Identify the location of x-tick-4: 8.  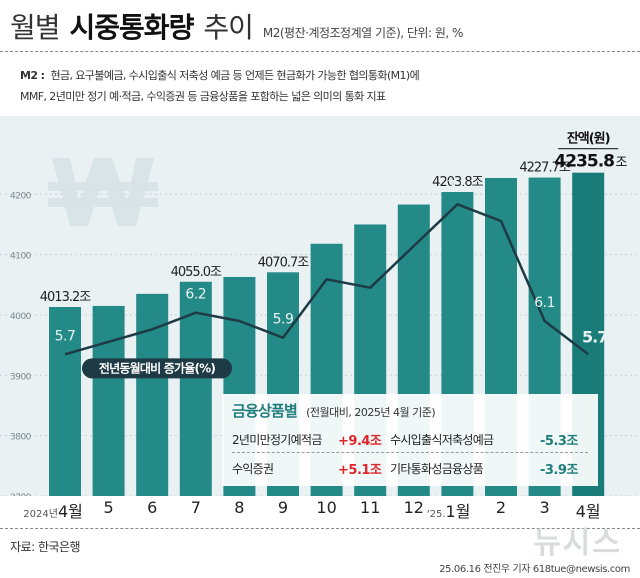
(239, 507).